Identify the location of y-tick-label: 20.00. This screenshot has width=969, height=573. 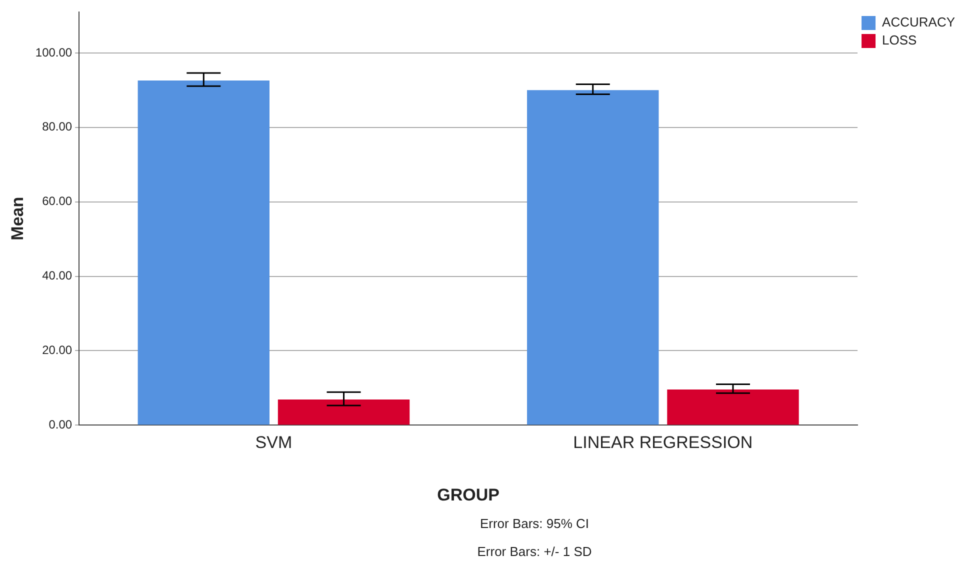
(57, 350).